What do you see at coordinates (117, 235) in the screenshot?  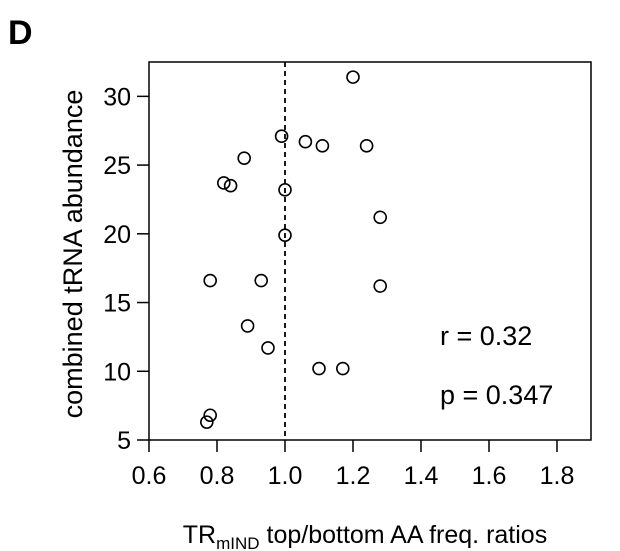 I see `y-tick-label-3: 20` at bounding box center [117, 235].